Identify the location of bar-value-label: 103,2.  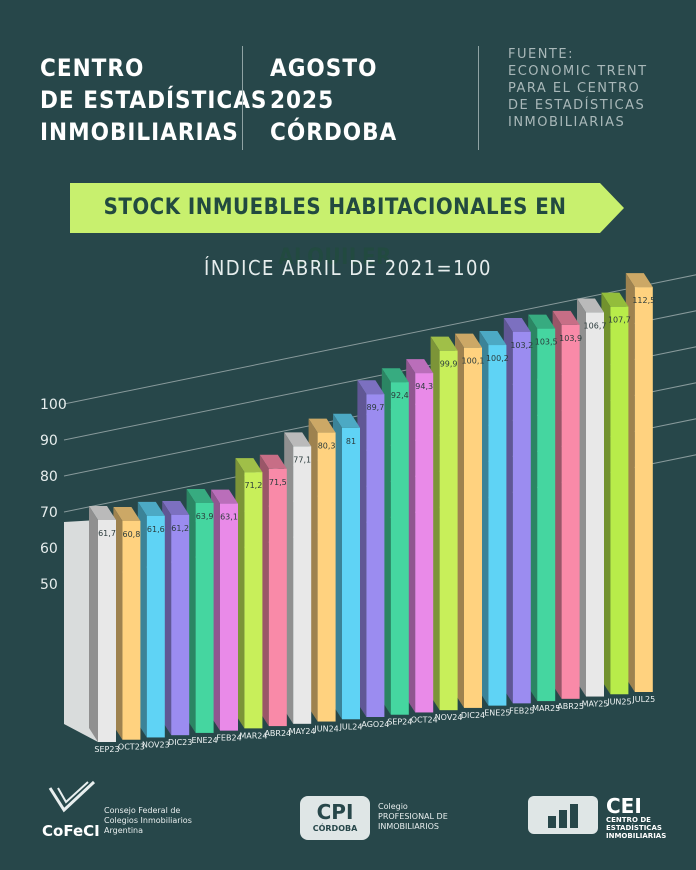
(521, 345).